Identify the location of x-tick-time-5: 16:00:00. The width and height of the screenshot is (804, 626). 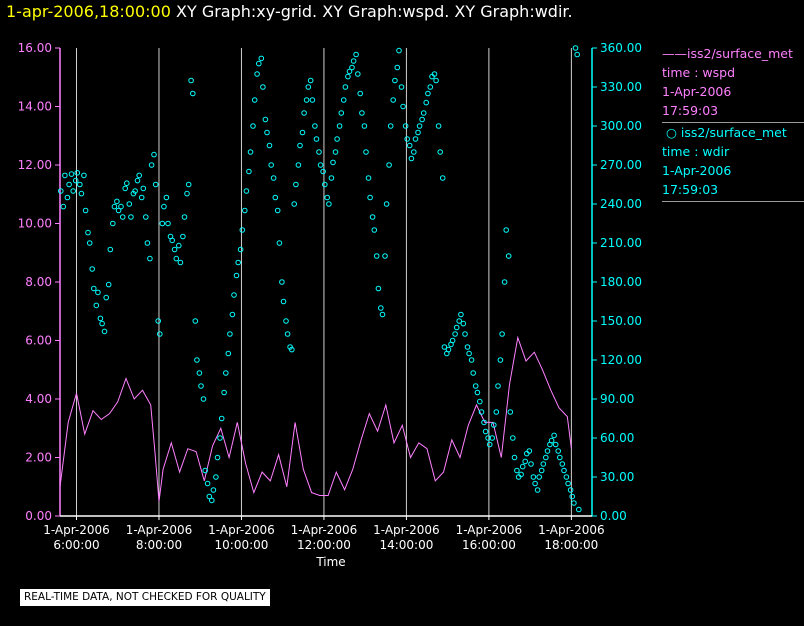
(489, 545).